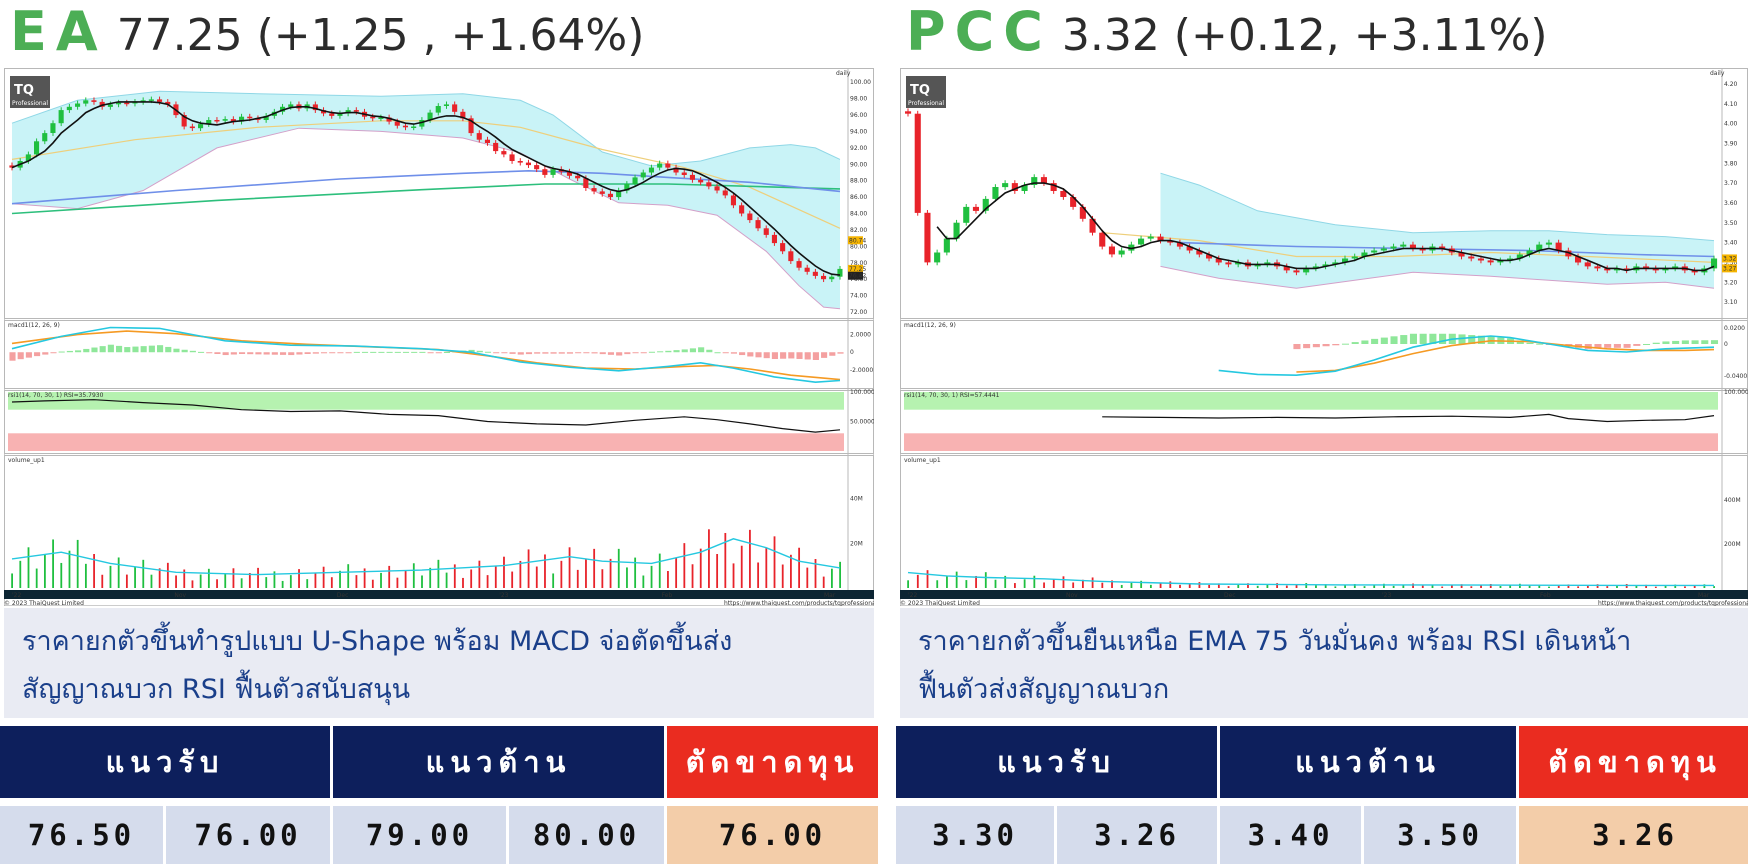 Image resolution: width=1748 pixels, height=864 pixels. Describe the element at coordinates (426, 188) in the screenshot. I see `sma-black-line` at that location.